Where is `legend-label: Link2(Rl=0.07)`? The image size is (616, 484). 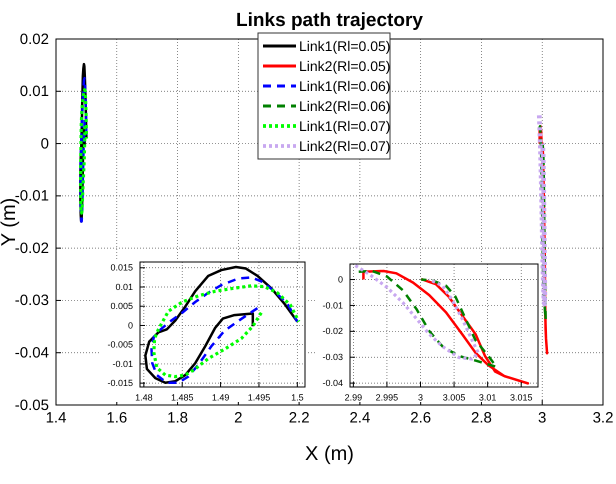
legend-label: Link2(Rl=0.07) is located at coordinates (344, 146).